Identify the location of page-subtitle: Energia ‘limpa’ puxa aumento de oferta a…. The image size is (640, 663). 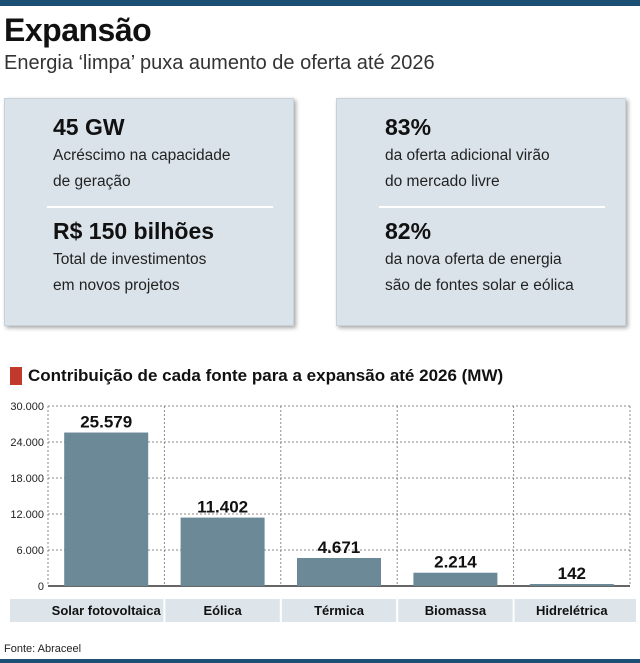
(219, 63).